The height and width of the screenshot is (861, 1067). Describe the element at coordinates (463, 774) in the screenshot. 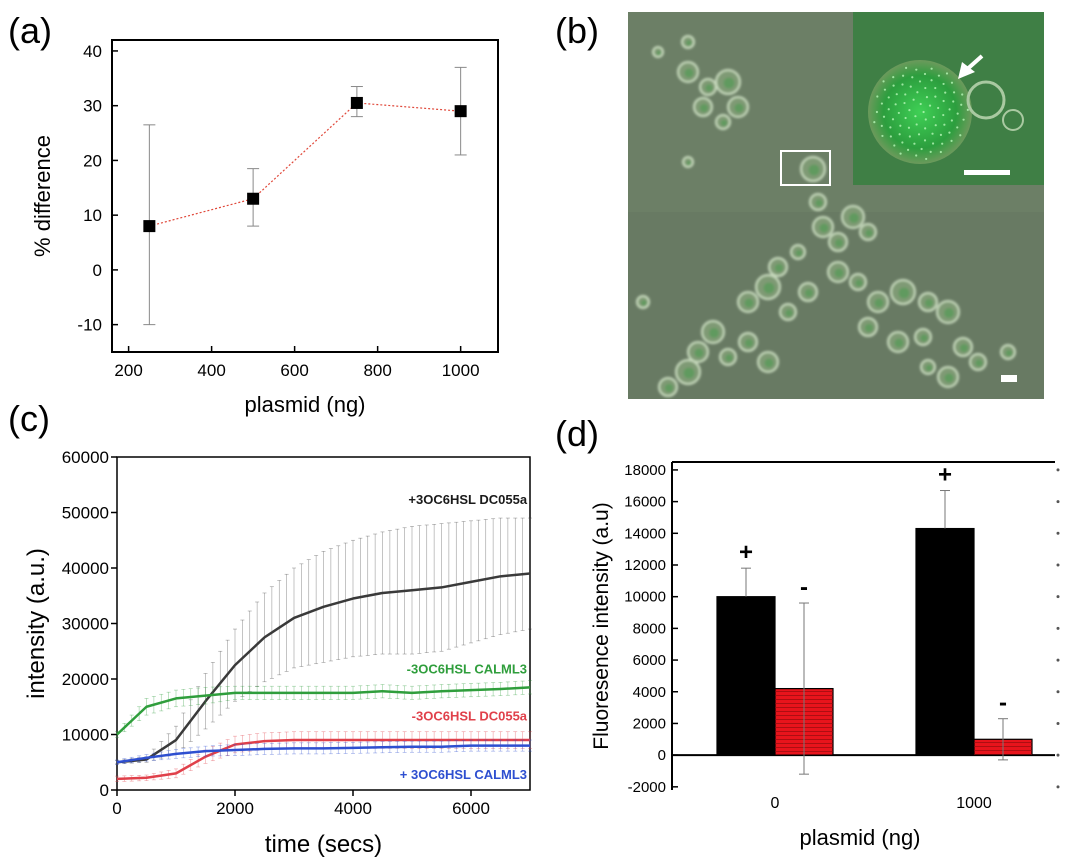

I see `series-label: + 3OC6HSL CALML3` at that location.